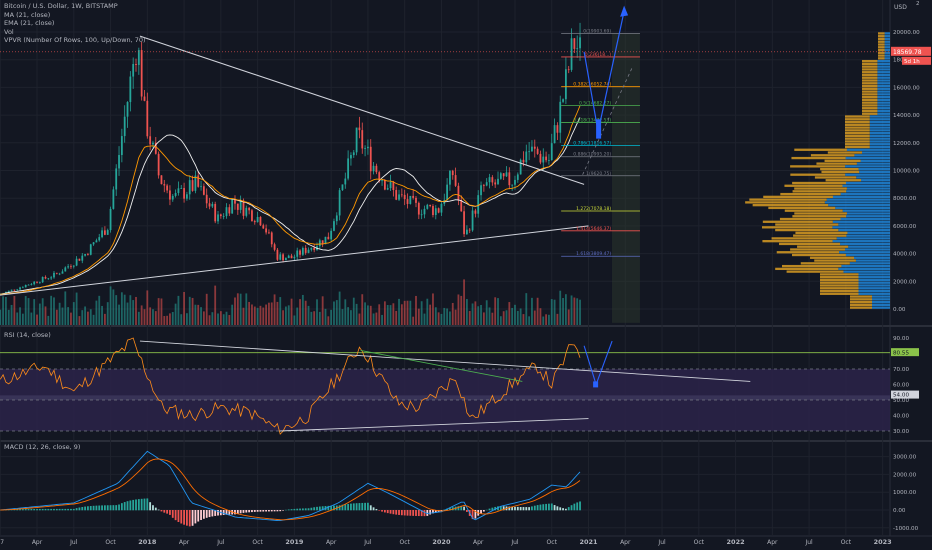 Image resolution: width=932 pixels, height=550 pixels. Describe the element at coordinates (625, 542) in the screenshot. I see `time-axis-label: Apr` at that location.